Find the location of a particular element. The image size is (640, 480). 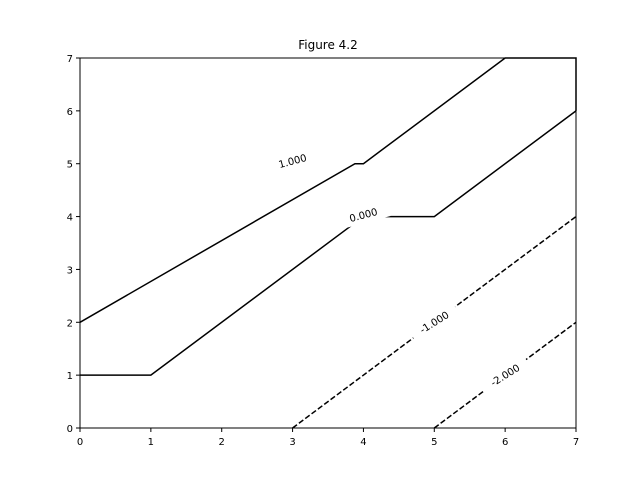

y-tick-label: 1 is located at coordinates (70, 376).